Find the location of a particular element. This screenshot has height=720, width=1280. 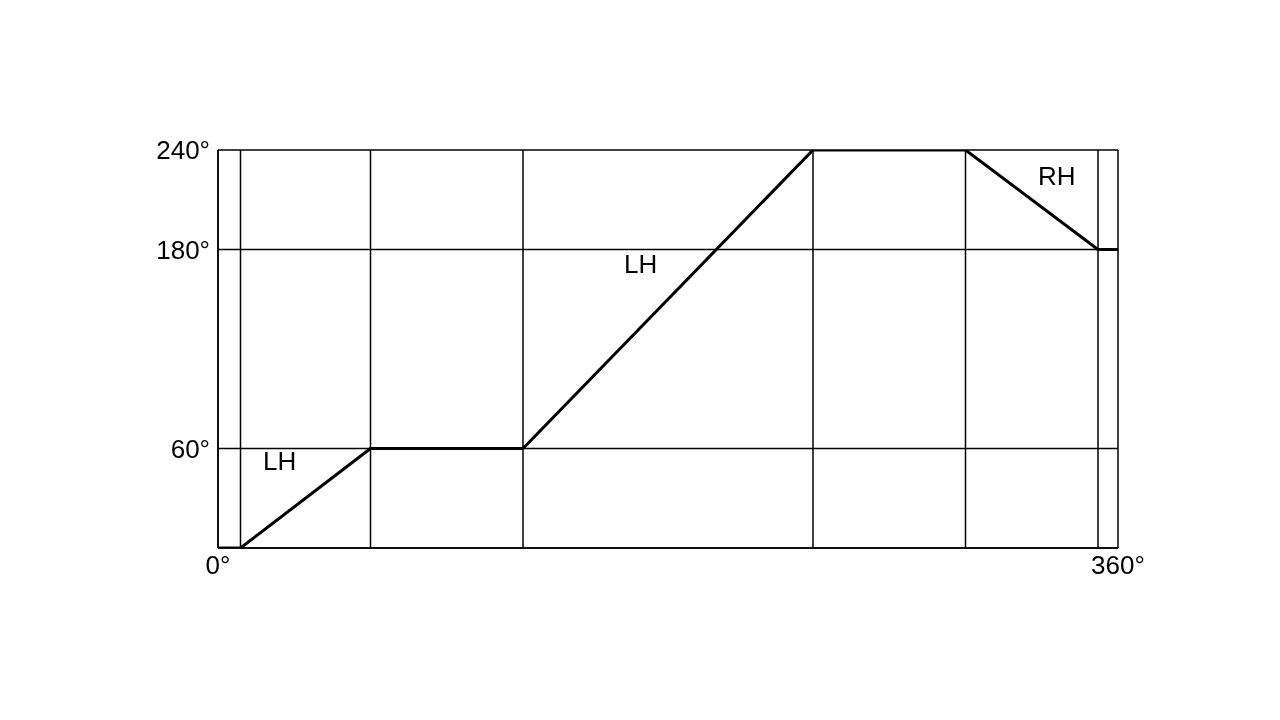

y-tick-label: 180° is located at coordinates (183, 249).